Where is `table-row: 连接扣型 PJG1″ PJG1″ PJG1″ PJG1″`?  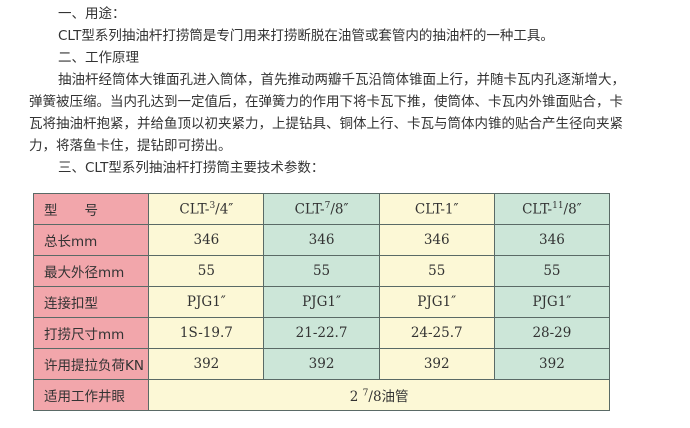 table-row: 连接扣型 PJG1″ PJG1″ PJG1″ PJG1″ is located at coordinates (321, 302).